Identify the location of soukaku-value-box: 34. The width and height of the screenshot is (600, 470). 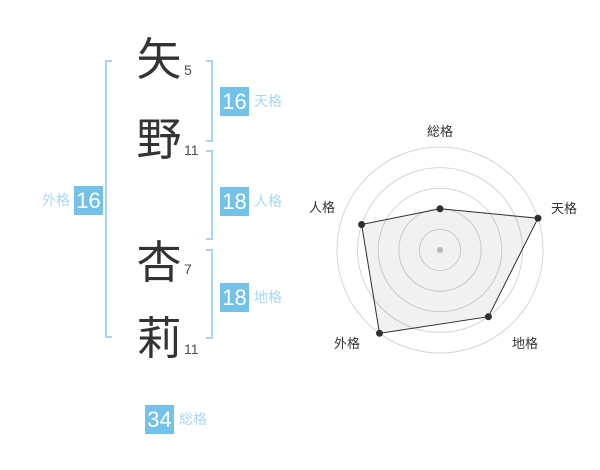
(159, 419).